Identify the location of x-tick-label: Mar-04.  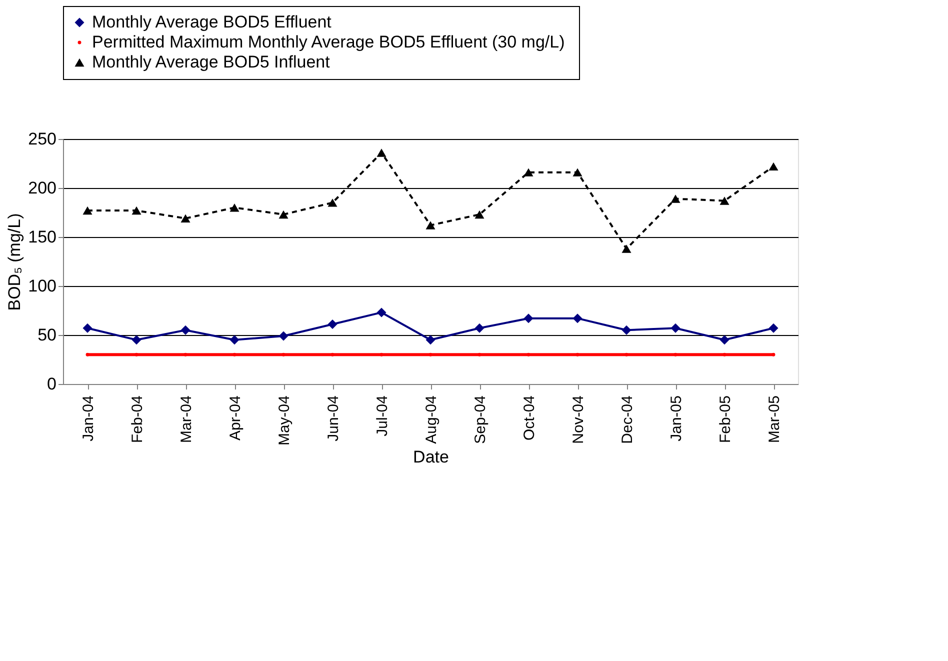
(186, 420).